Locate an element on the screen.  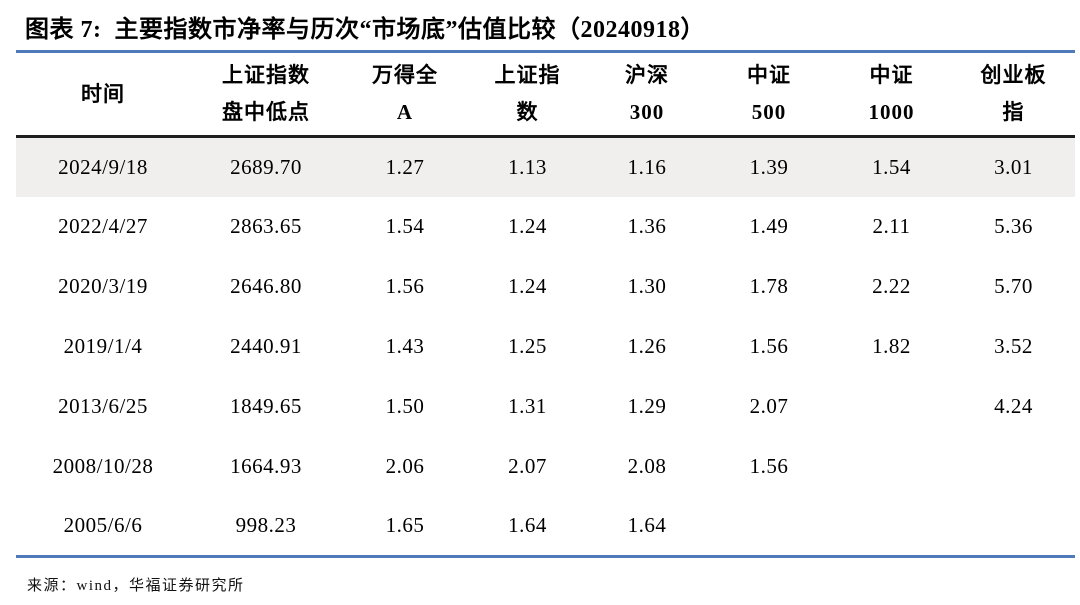
row-date-cell: 2005/6/6 is located at coordinates (103, 525).